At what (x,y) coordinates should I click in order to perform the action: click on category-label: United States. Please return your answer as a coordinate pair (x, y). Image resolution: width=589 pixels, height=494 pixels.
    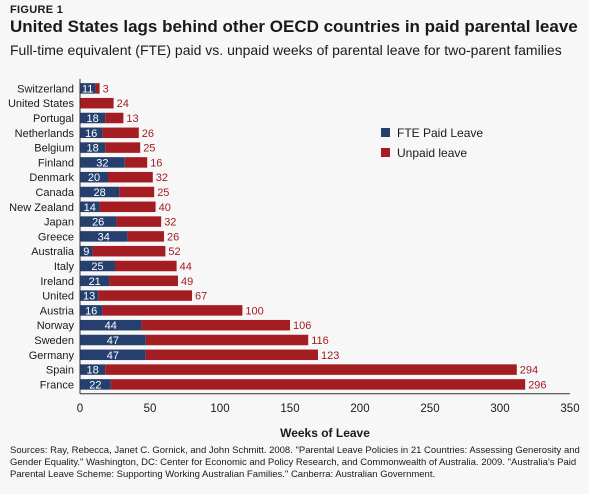
    Looking at the image, I should click on (41, 104).